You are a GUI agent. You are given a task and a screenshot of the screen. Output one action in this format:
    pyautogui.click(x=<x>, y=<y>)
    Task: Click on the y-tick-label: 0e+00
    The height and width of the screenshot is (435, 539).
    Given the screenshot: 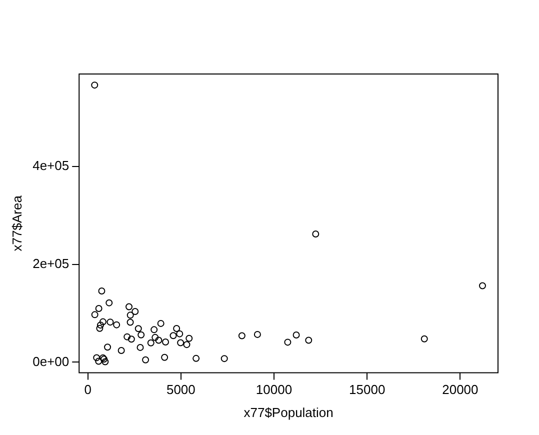 What is the action you would take?
    pyautogui.click(x=51, y=361)
    